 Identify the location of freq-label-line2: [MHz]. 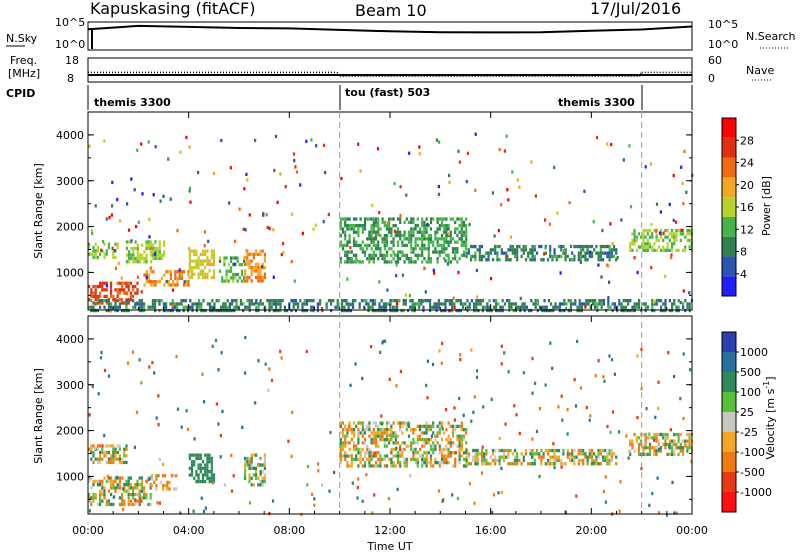
(24, 73).